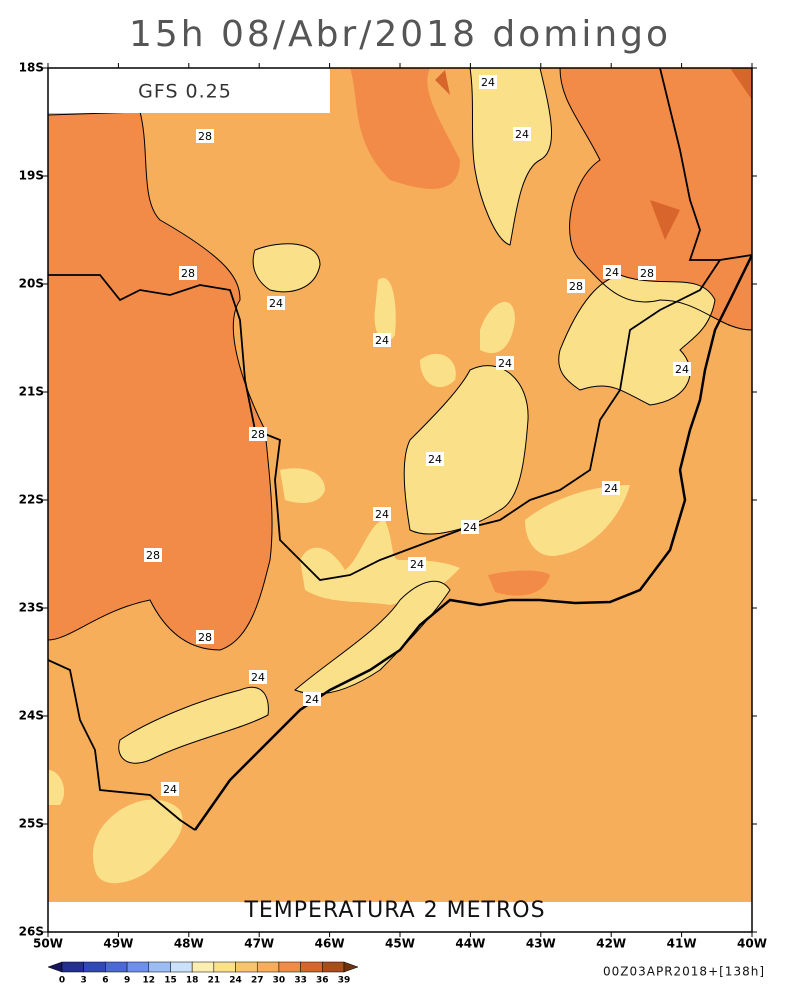 The width and height of the screenshot is (800, 1004). I want to click on model-box, so click(189, 90).